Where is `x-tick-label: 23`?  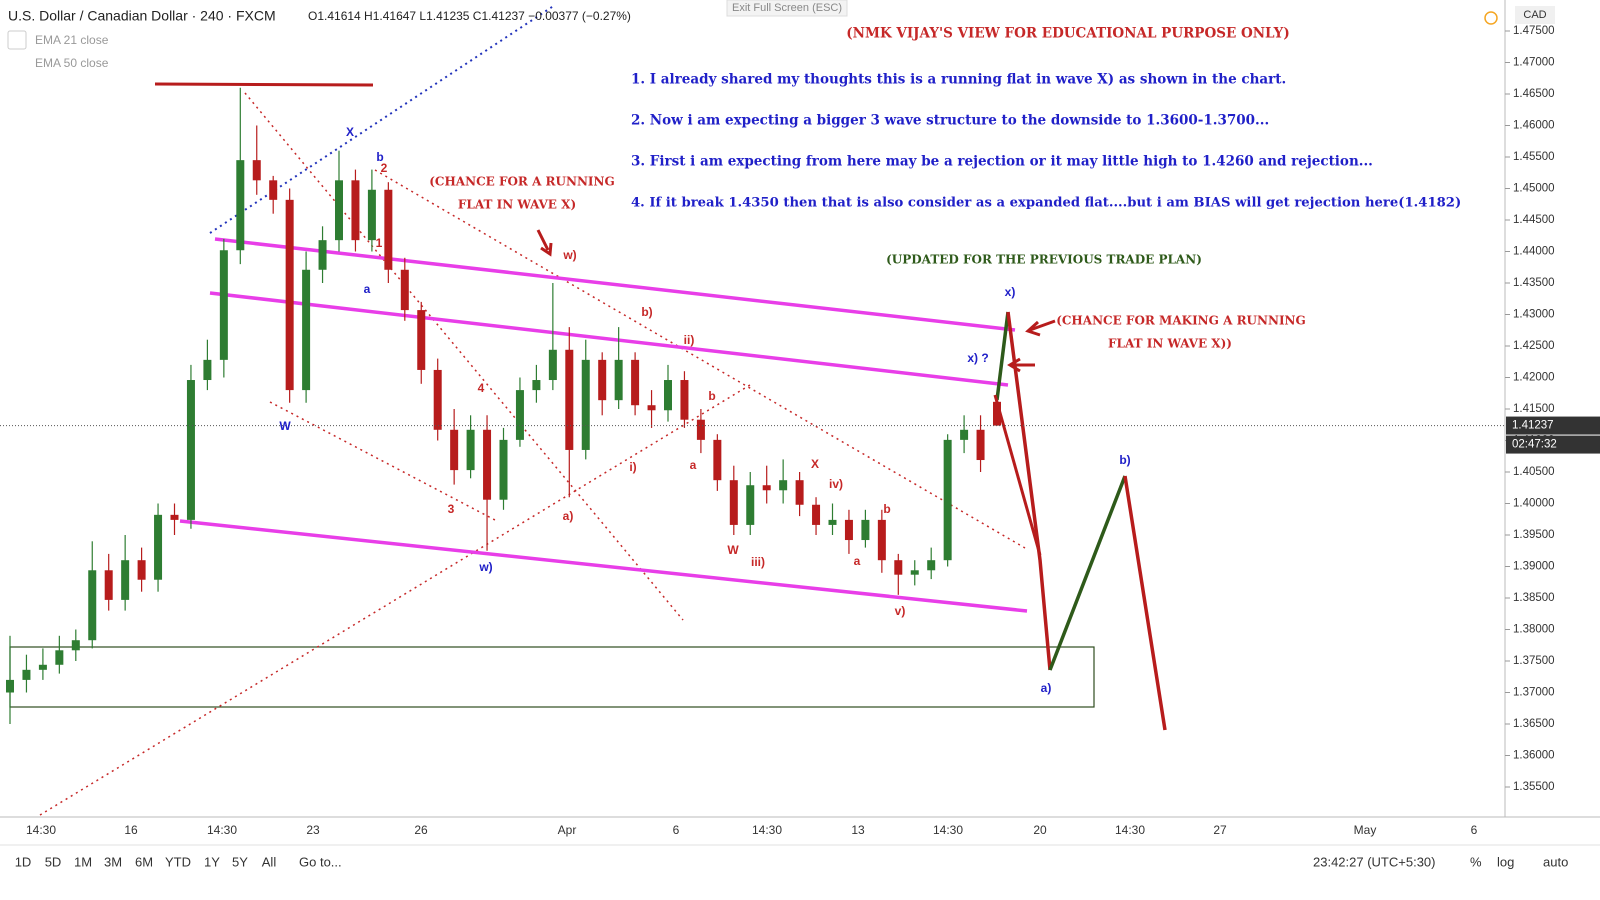 x-tick-label: 23 is located at coordinates (313, 830).